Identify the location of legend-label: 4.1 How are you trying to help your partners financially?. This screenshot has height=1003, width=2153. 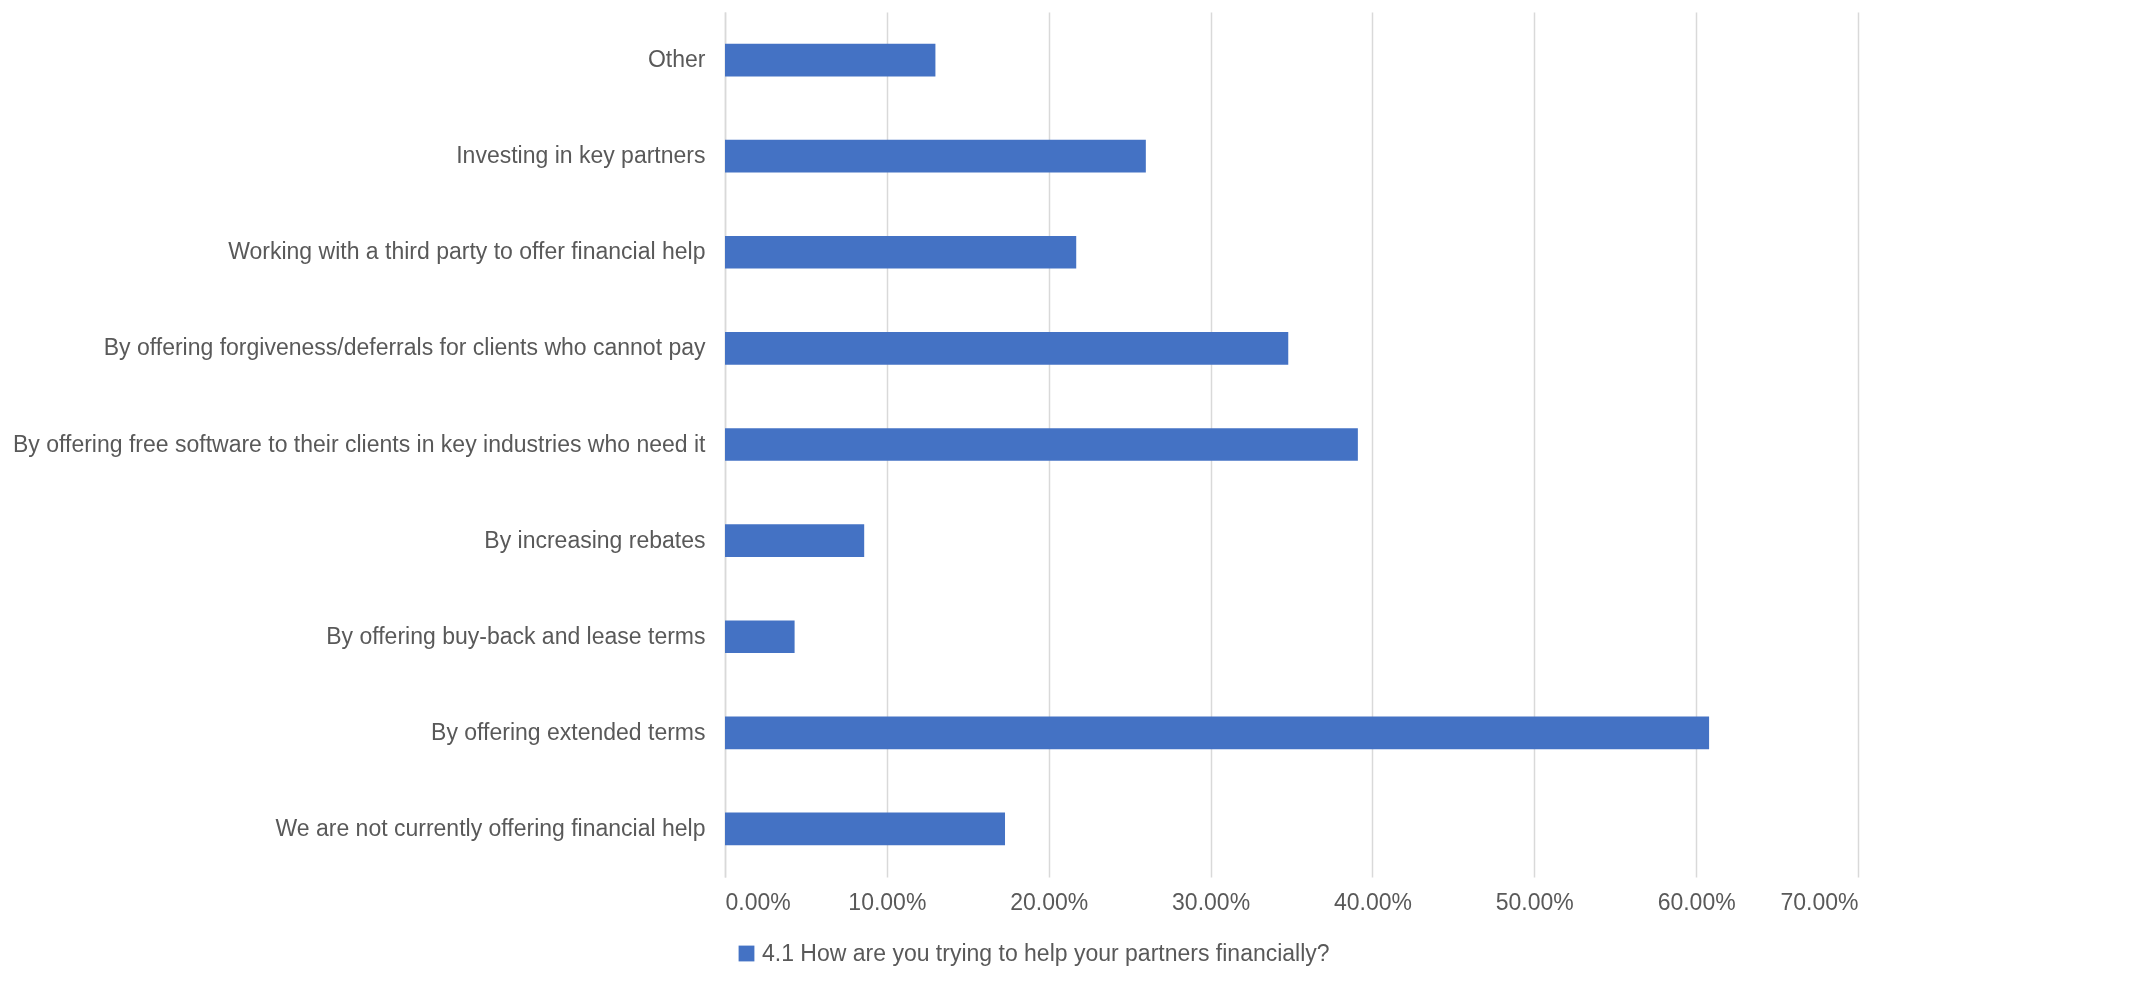
(1046, 952).